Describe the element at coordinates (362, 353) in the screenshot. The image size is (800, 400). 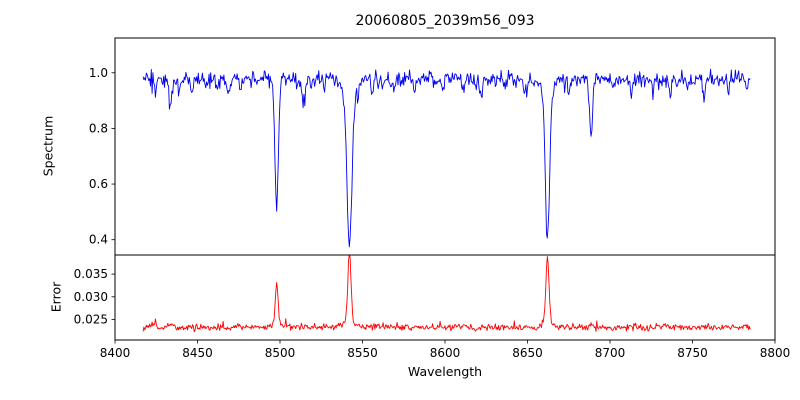
I see `x-tick-label: 8550` at that location.